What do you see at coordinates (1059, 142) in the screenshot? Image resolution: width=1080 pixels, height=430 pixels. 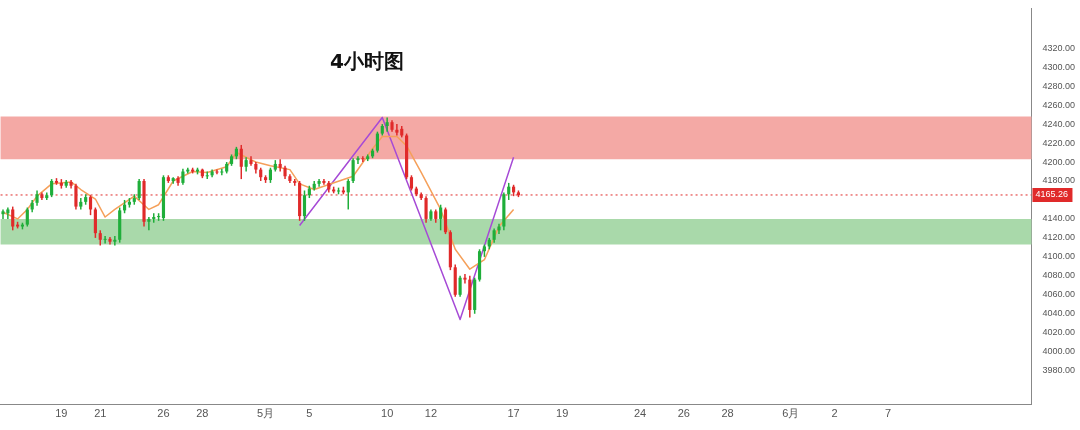 I see `y-tick-label: 4220.00` at bounding box center [1059, 142].